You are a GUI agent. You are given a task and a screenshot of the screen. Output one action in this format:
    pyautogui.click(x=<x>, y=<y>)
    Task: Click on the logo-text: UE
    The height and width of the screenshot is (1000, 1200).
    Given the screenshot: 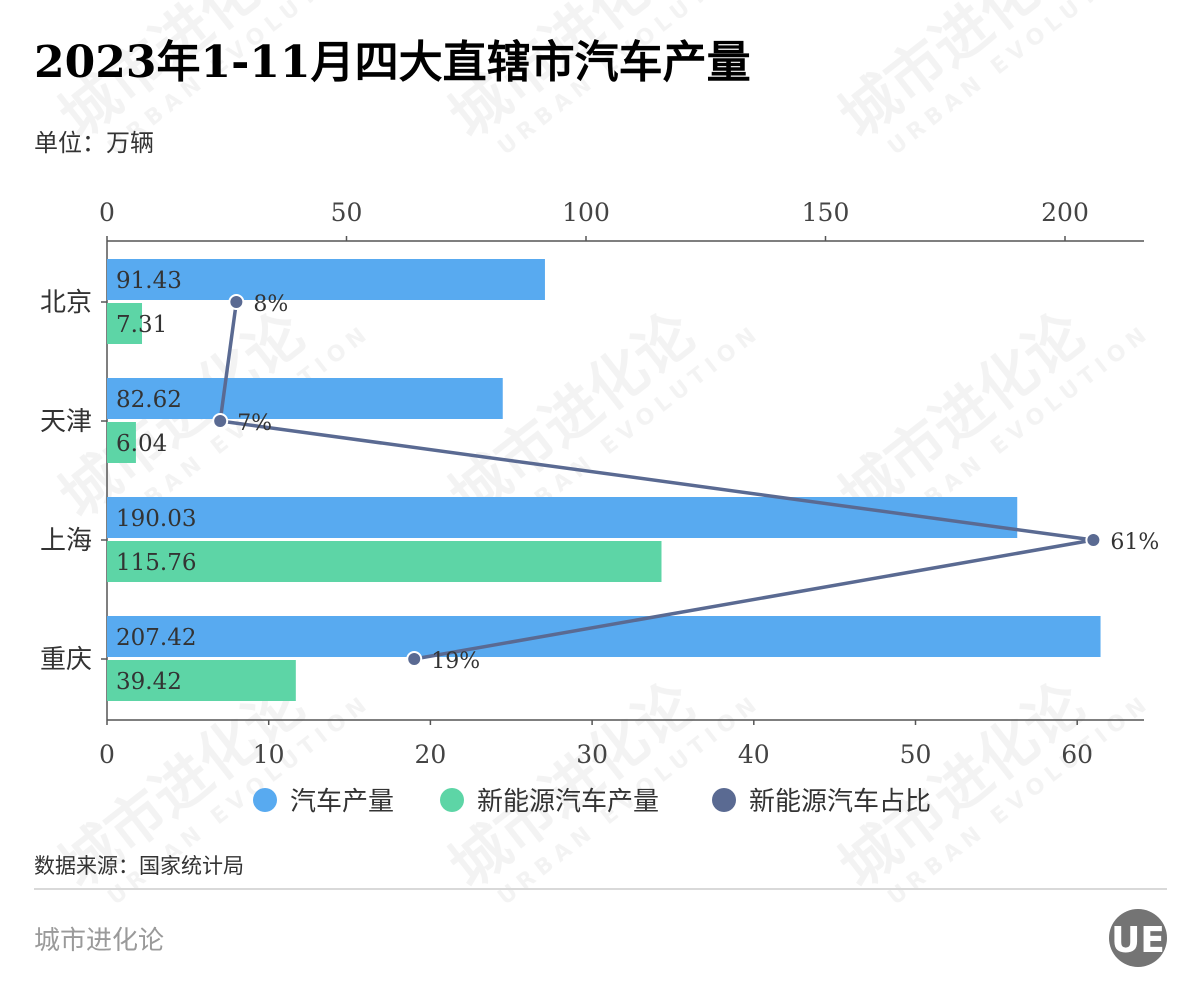 What is the action you would take?
    pyautogui.click(x=1138, y=940)
    